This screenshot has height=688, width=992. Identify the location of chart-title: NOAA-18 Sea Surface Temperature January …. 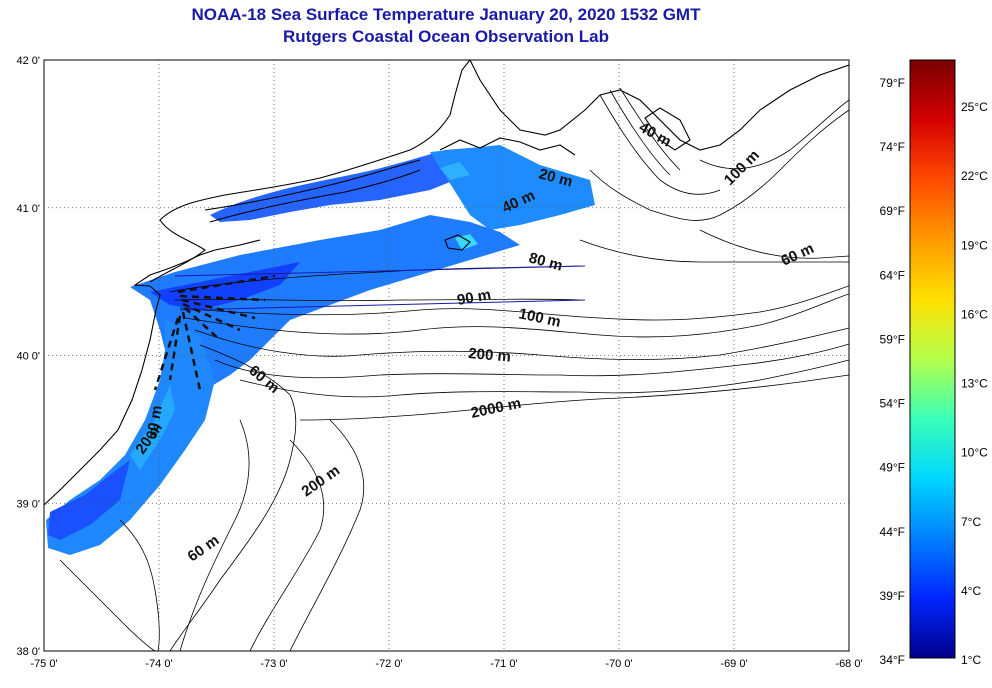
(446, 14).